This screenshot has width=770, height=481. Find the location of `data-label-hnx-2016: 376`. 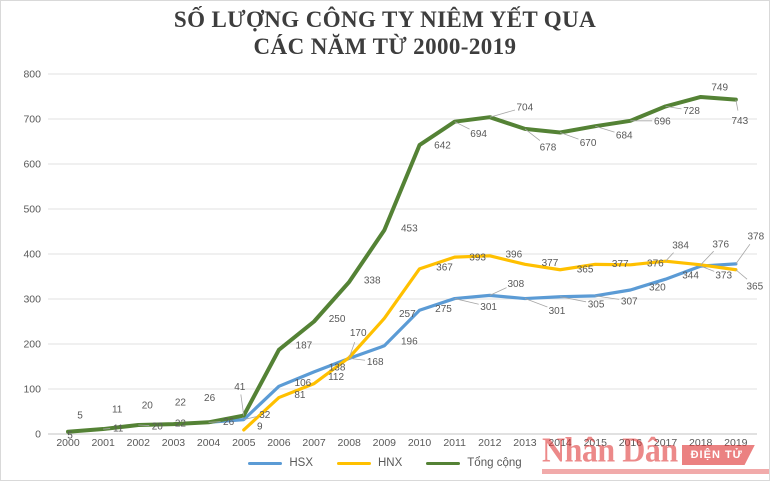

data-label-hnx-2016: 376 is located at coordinates (655, 263).